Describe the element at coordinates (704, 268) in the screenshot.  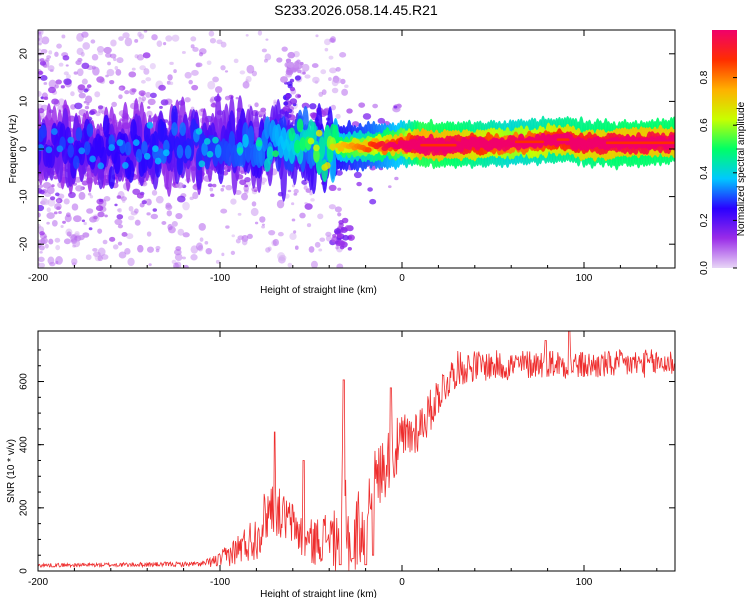
I see `colorbar-tick-label: 0.0` at that location.